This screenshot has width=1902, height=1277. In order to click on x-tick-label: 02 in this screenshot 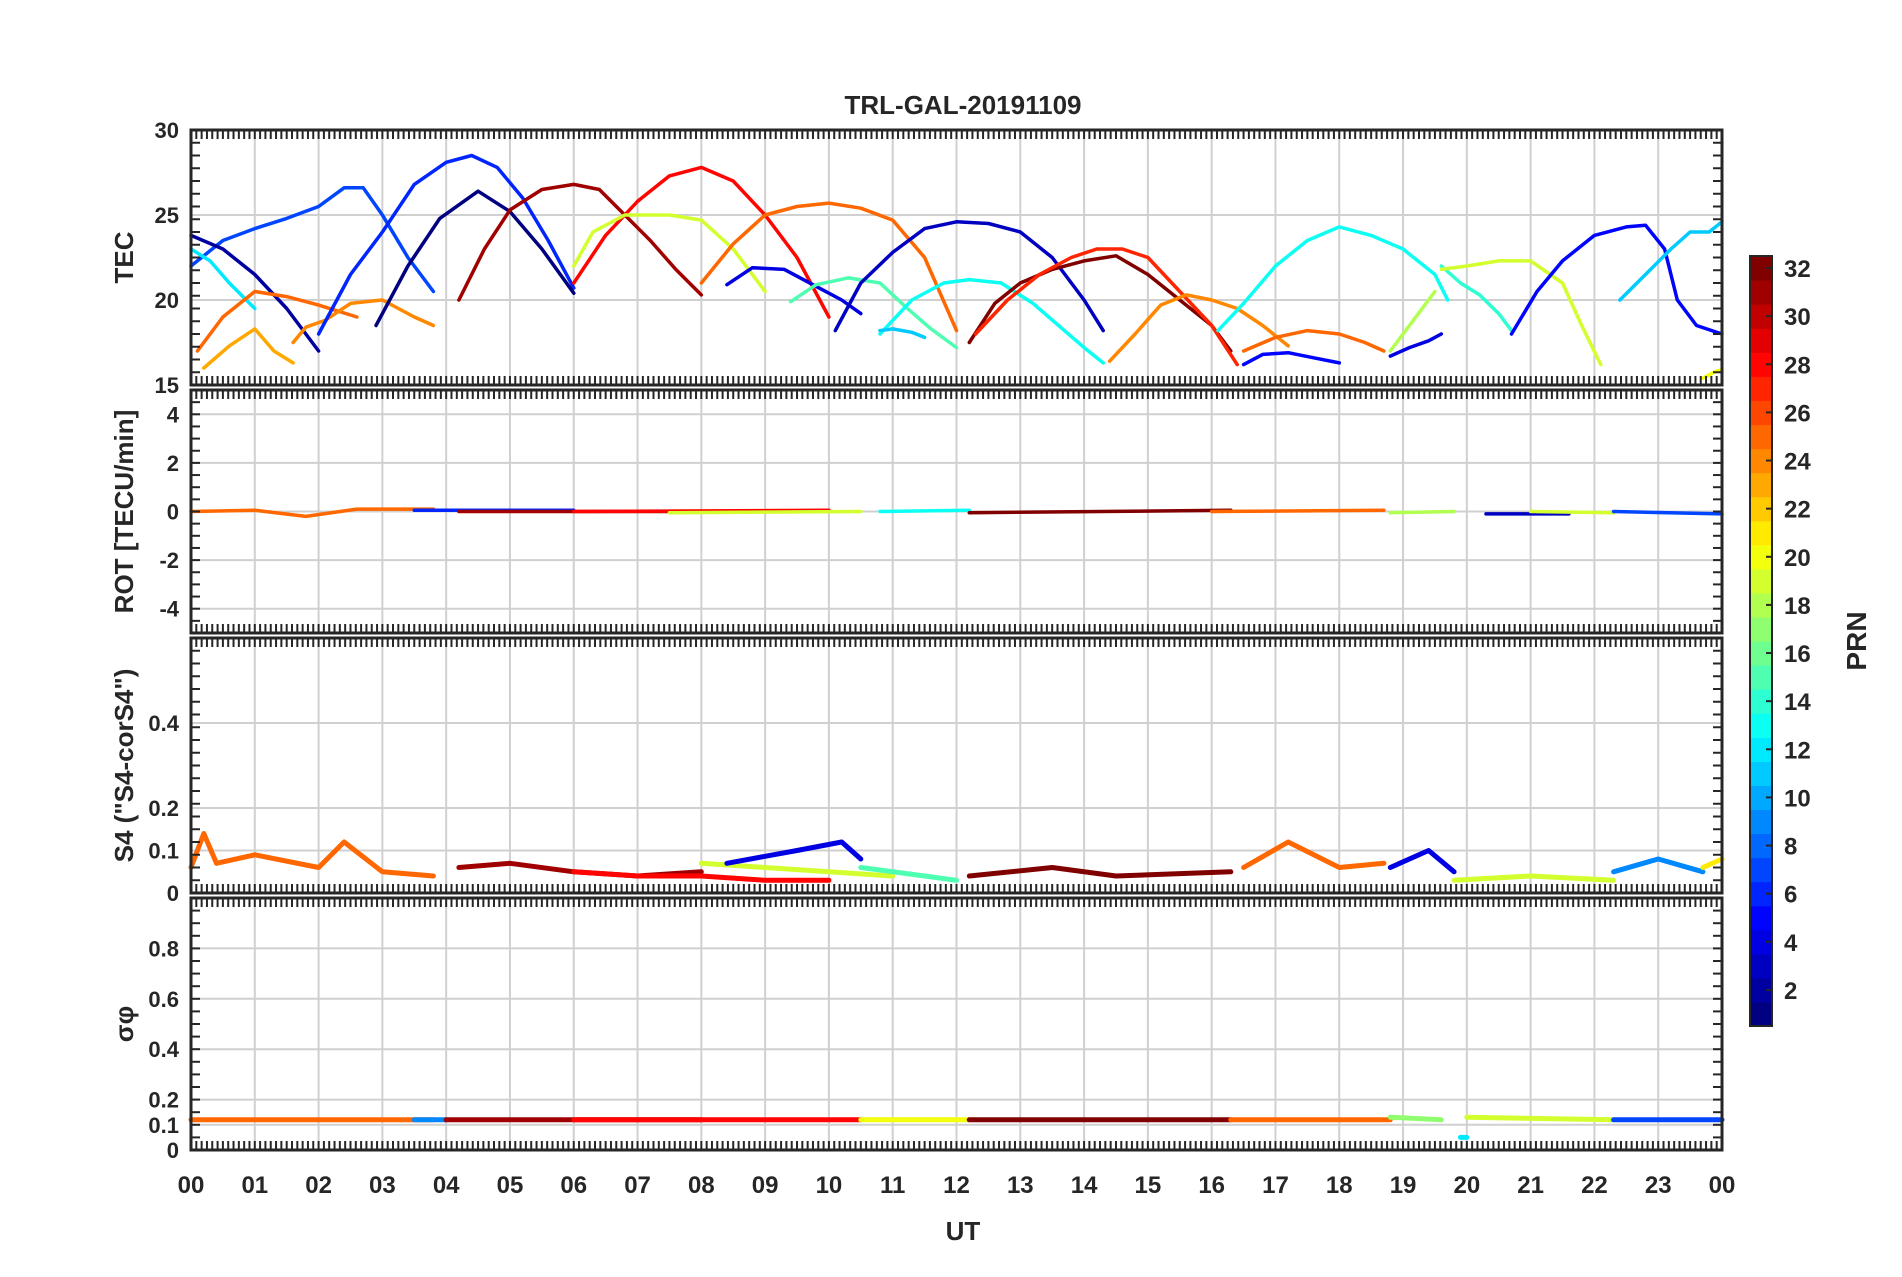, I will do `click(318, 1185)`.